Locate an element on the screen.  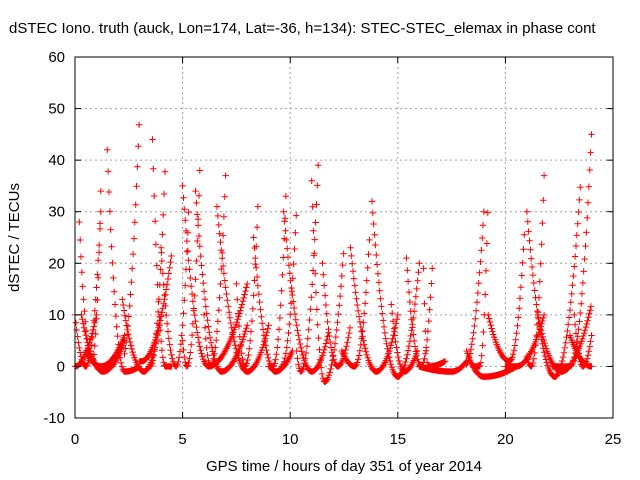
x-tick-label: 15 is located at coordinates (397, 439).